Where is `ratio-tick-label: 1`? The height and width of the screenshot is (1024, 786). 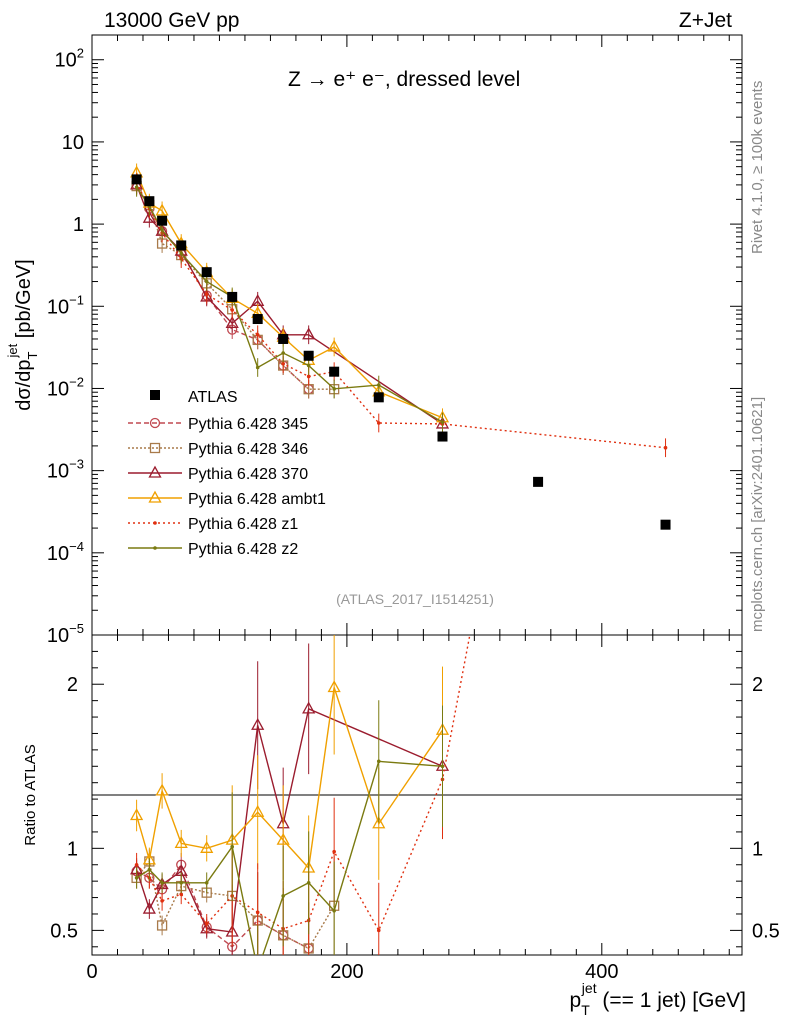
ratio-tick-label: 1 is located at coordinates (72, 849).